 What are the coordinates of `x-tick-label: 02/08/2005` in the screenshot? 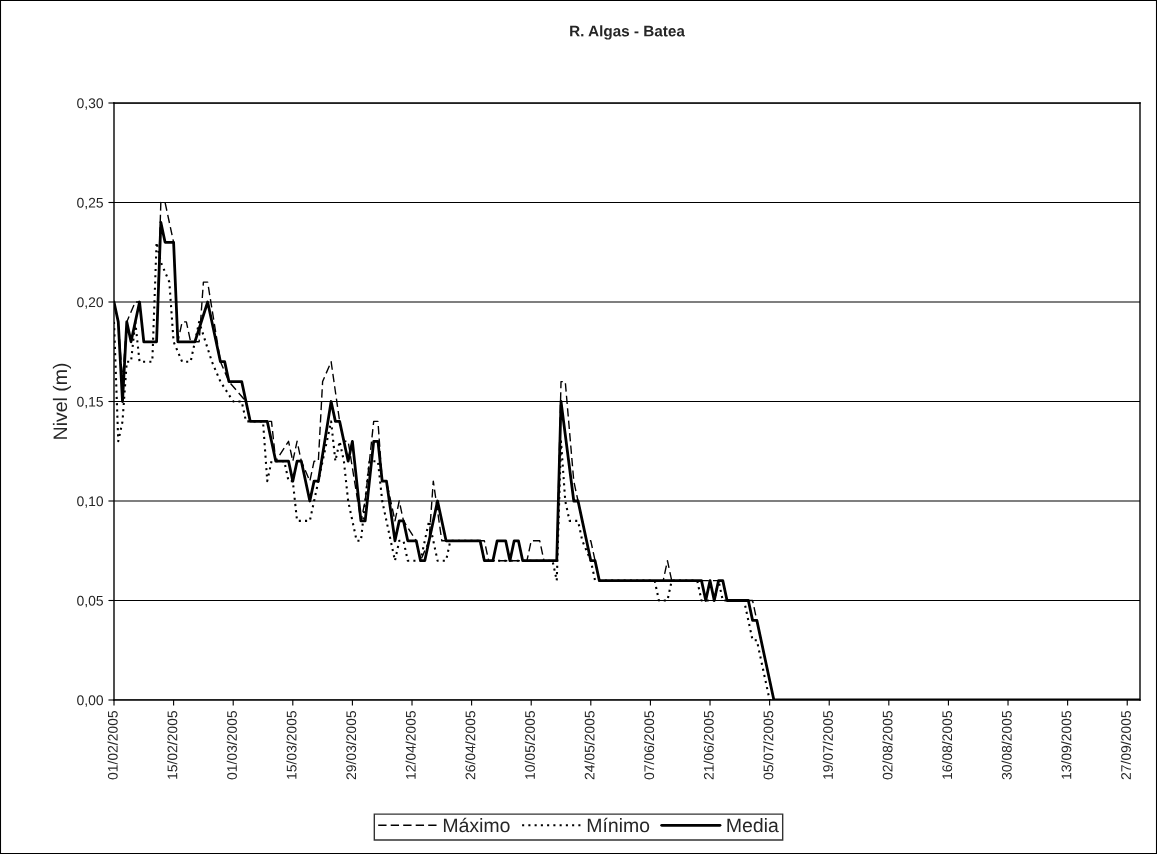 It's located at (887, 745).